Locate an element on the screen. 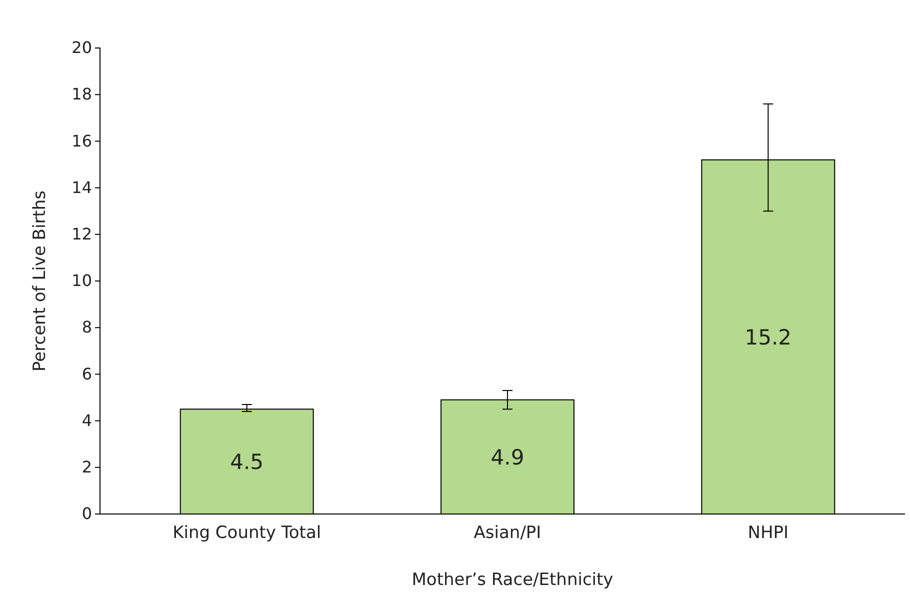  y-tick-label: 4 is located at coordinates (87, 420).